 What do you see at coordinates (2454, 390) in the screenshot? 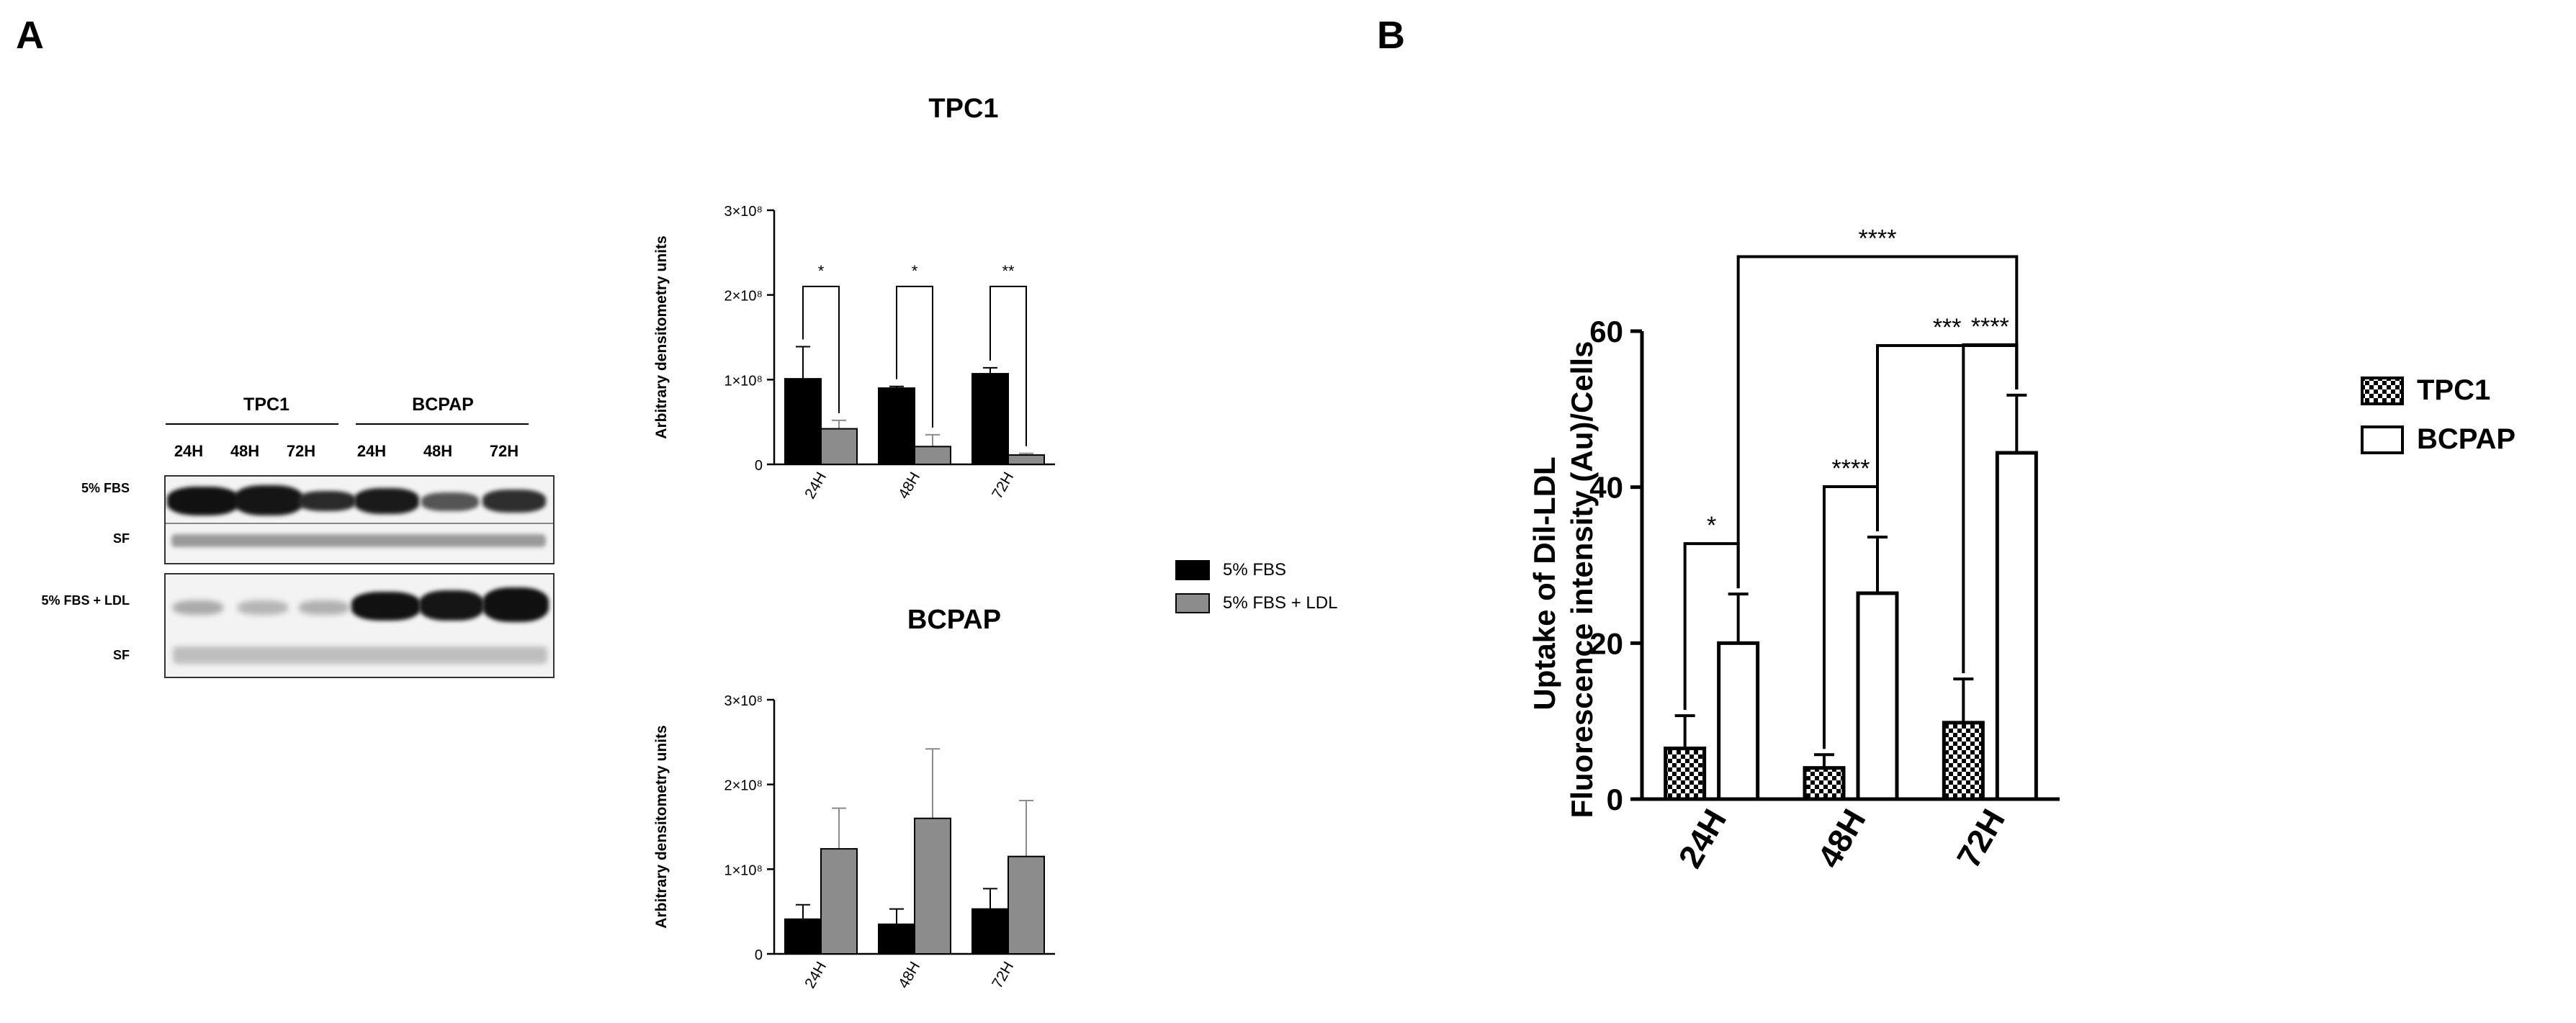
I see `legend-label: TPC1` at bounding box center [2454, 390].